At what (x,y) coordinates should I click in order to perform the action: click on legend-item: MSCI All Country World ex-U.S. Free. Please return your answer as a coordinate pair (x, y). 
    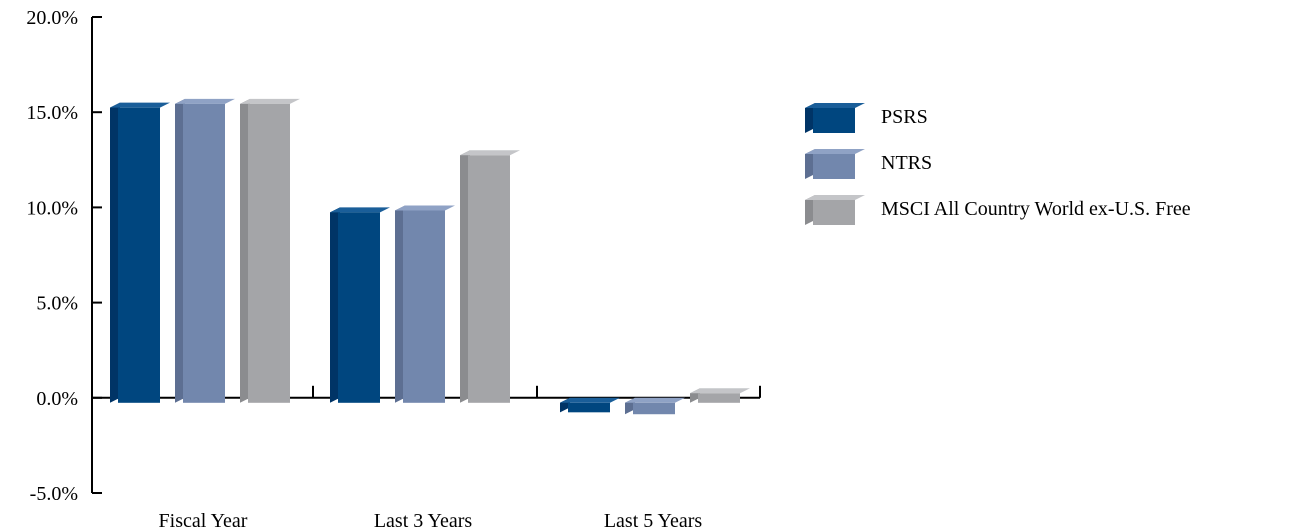
    Looking at the image, I should click on (998, 210).